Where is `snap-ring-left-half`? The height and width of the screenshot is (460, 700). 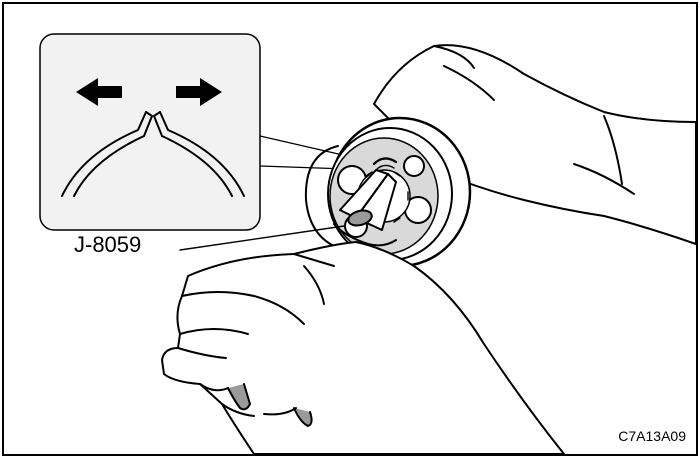
snap-ring-left-half is located at coordinates (107, 154).